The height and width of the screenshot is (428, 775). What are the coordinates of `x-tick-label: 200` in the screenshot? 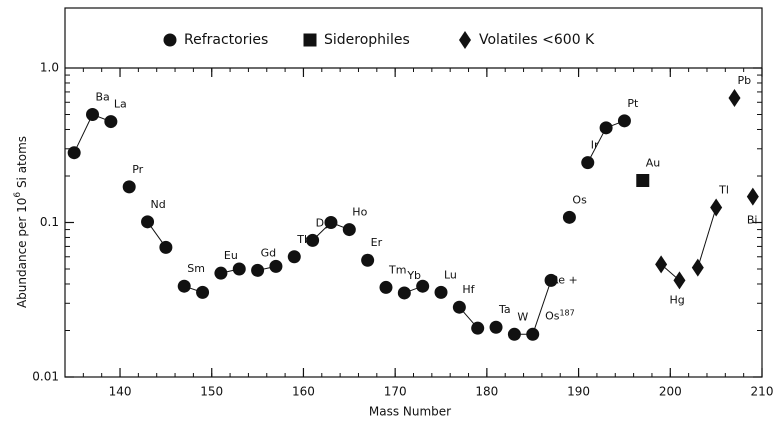 It's located at (670, 392).